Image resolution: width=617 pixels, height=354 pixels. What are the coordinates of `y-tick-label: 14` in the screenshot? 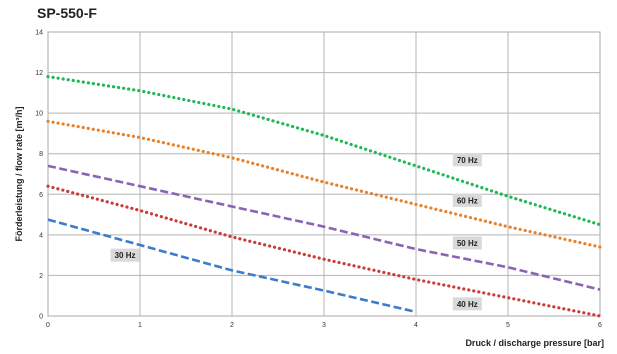 It's located at (39, 33).